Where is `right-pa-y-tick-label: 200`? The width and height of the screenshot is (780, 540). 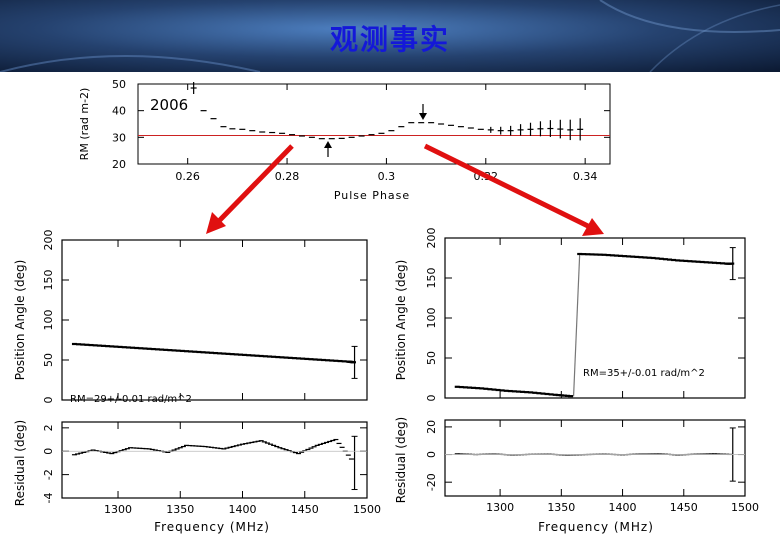 right-pa-y-tick-label: 200 is located at coordinates (431, 238).